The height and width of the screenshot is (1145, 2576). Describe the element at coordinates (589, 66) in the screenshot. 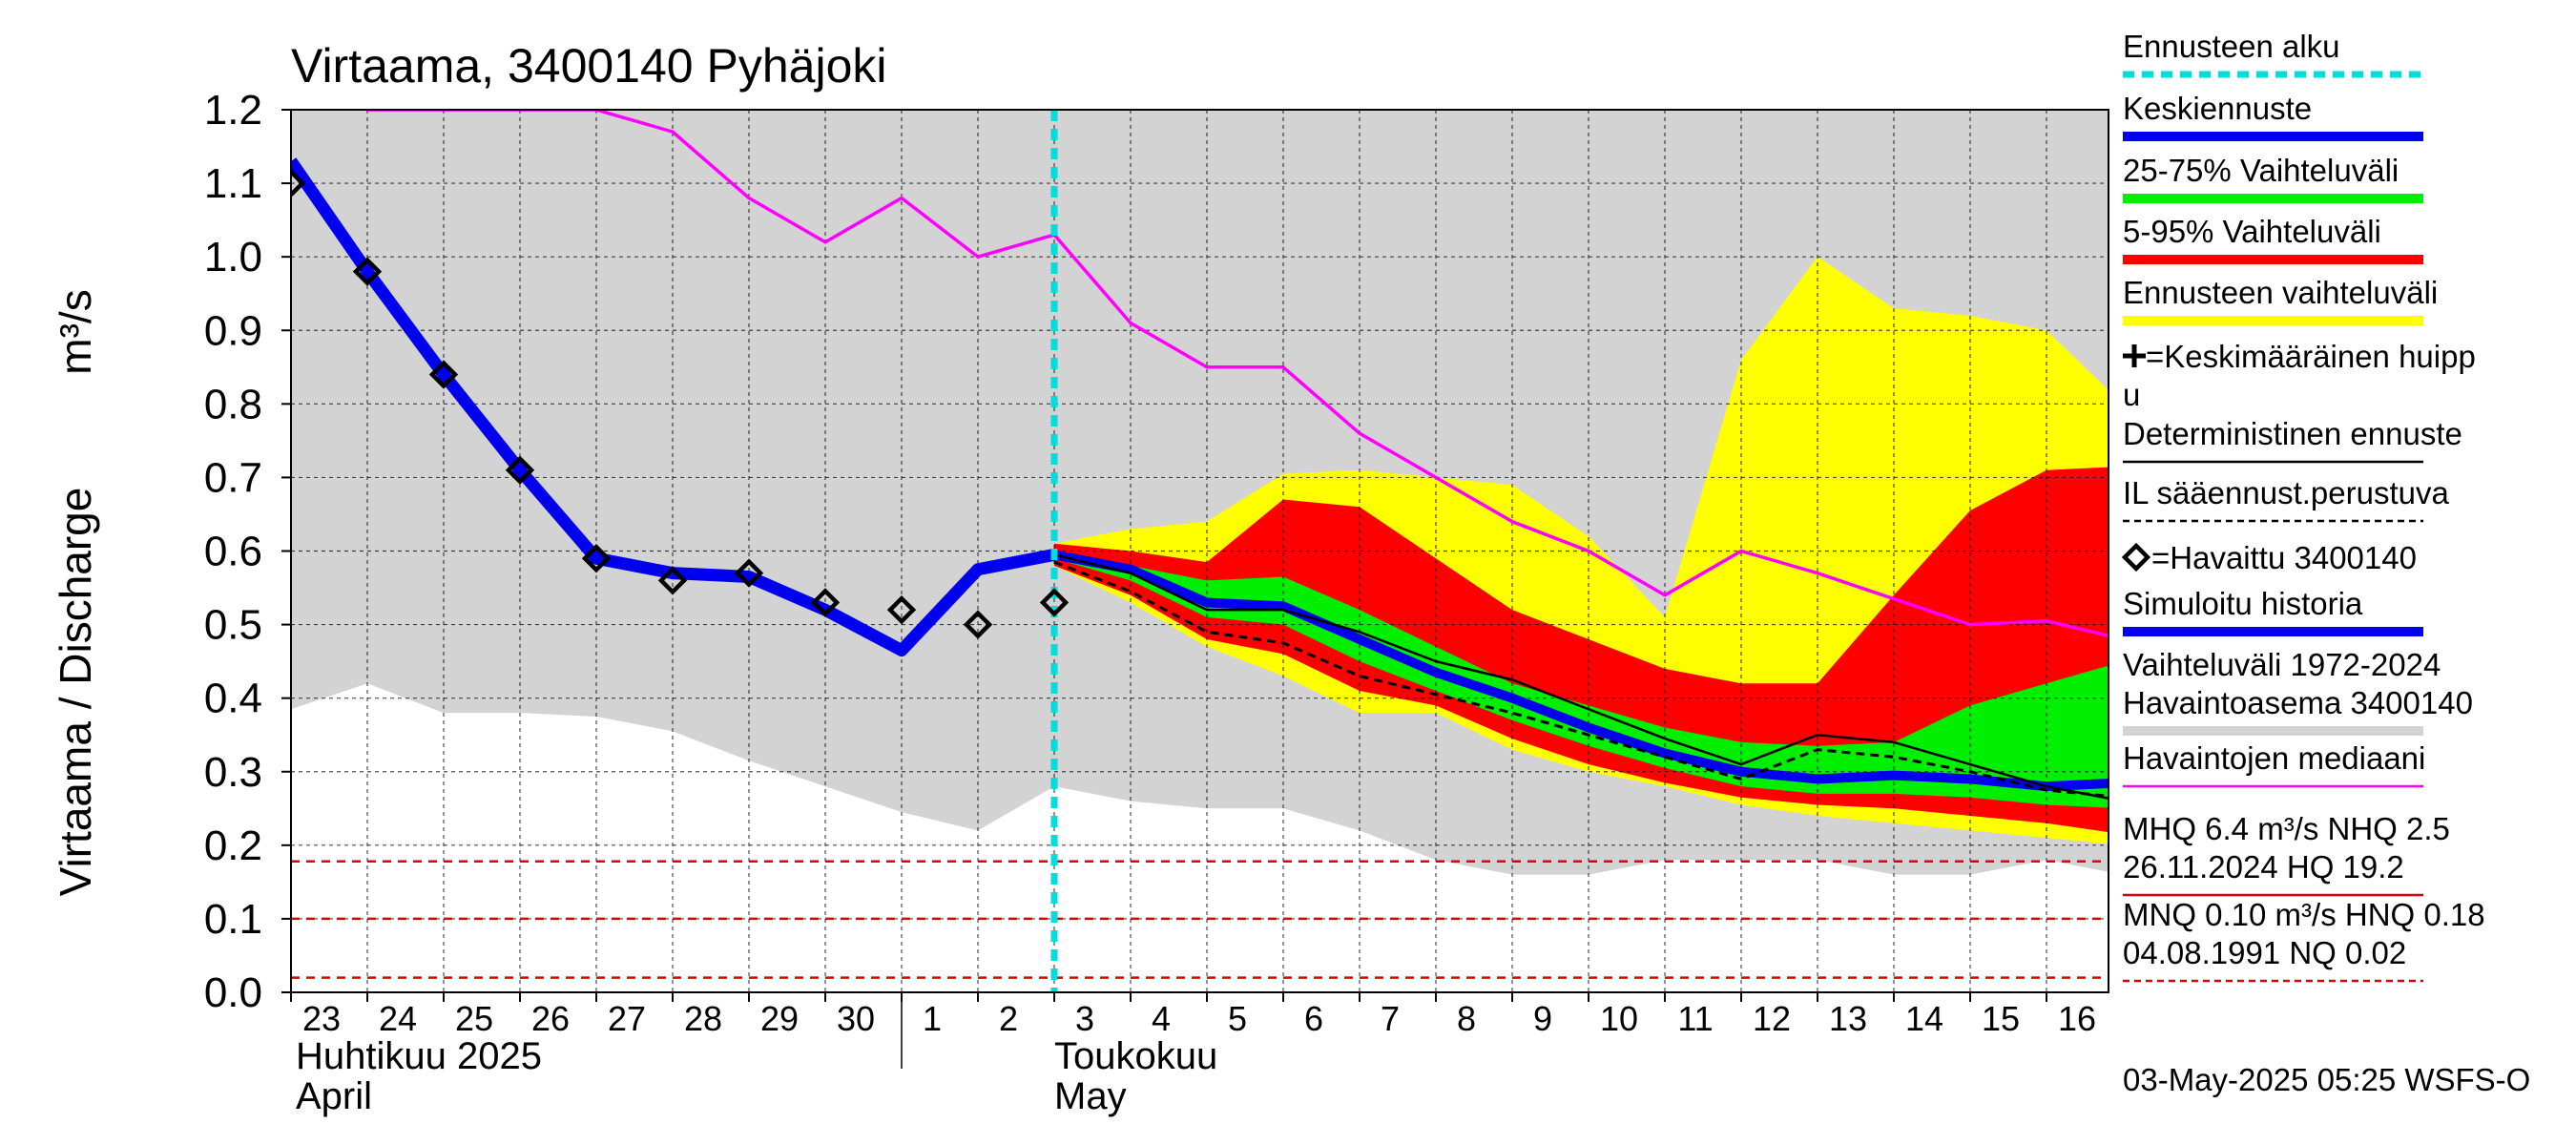

I see `chart-title: Virtaama, 3400140 Pyhäjoki` at that location.